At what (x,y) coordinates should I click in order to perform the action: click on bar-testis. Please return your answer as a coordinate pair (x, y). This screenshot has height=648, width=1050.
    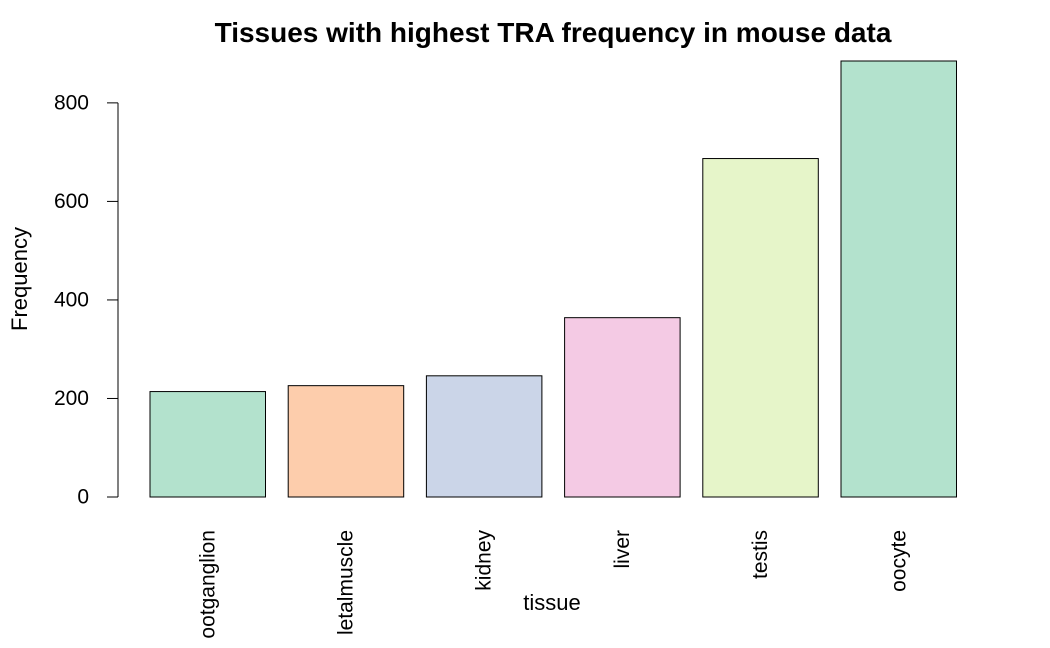
    Looking at the image, I should click on (760, 328).